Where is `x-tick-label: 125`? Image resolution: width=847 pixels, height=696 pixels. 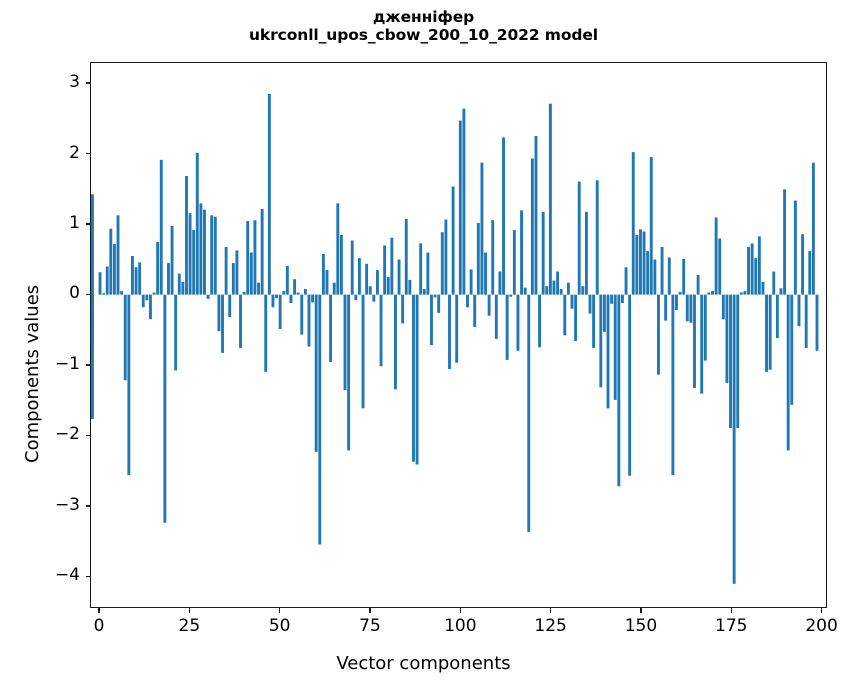
x-tick-label: 125 is located at coordinates (550, 626).